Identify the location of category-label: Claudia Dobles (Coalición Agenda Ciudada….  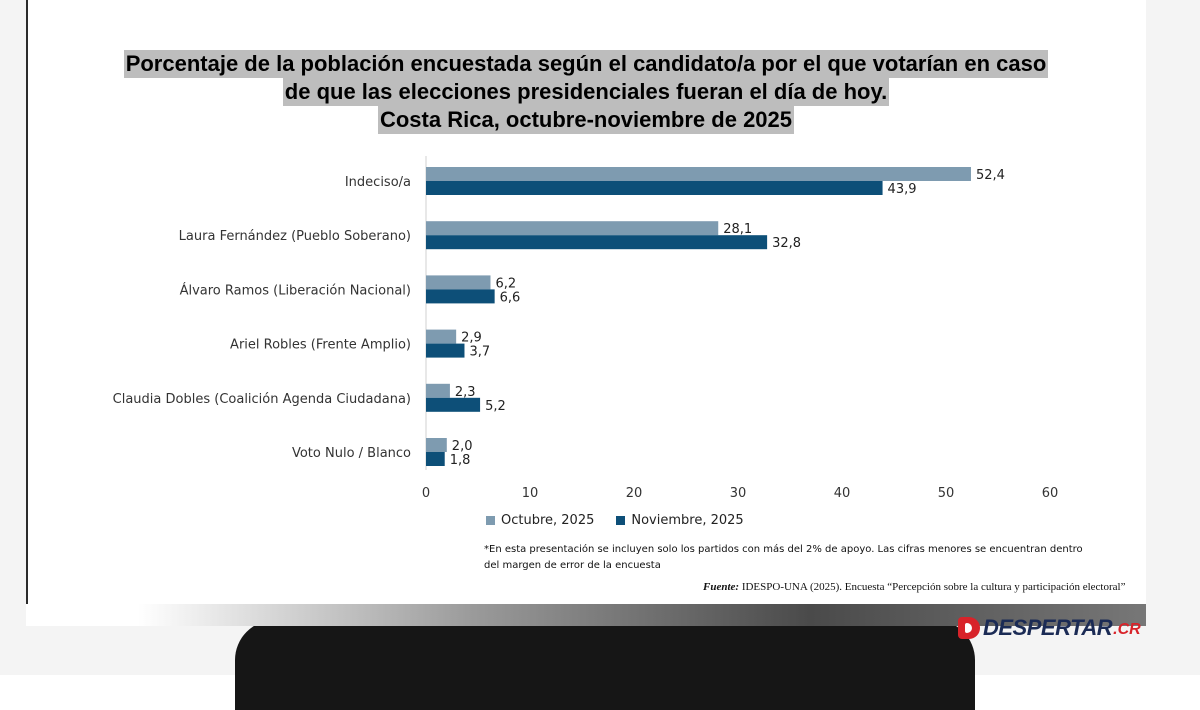
(262, 399).